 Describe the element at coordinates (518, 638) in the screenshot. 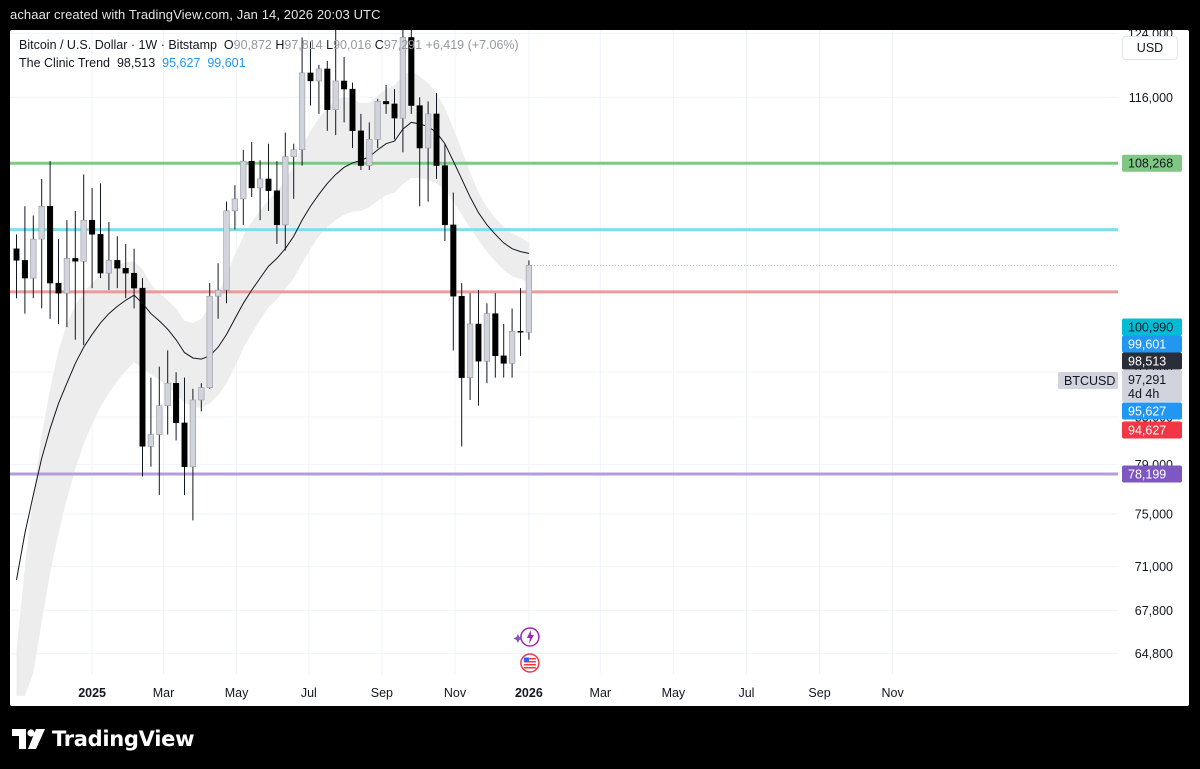

I see `sparkle-icon` at that location.